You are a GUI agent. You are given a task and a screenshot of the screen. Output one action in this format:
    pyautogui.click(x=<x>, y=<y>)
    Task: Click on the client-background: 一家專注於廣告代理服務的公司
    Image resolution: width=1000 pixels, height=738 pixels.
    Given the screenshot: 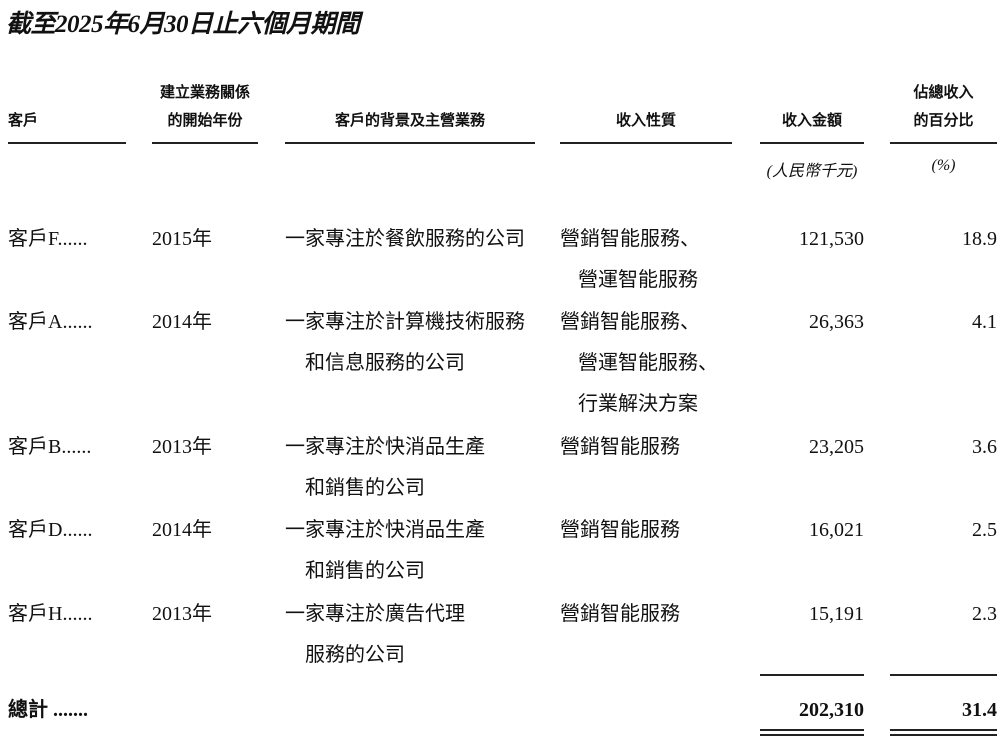 What is the action you would take?
    pyautogui.click(x=375, y=635)
    